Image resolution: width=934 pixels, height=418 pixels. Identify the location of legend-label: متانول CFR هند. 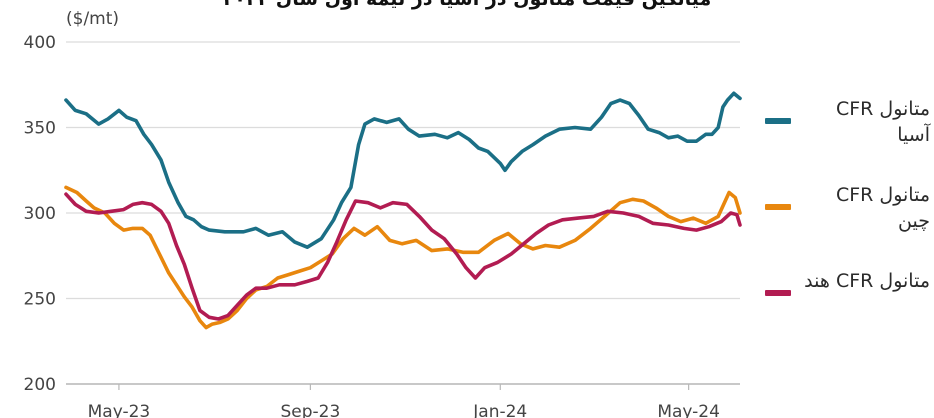
(867, 281).